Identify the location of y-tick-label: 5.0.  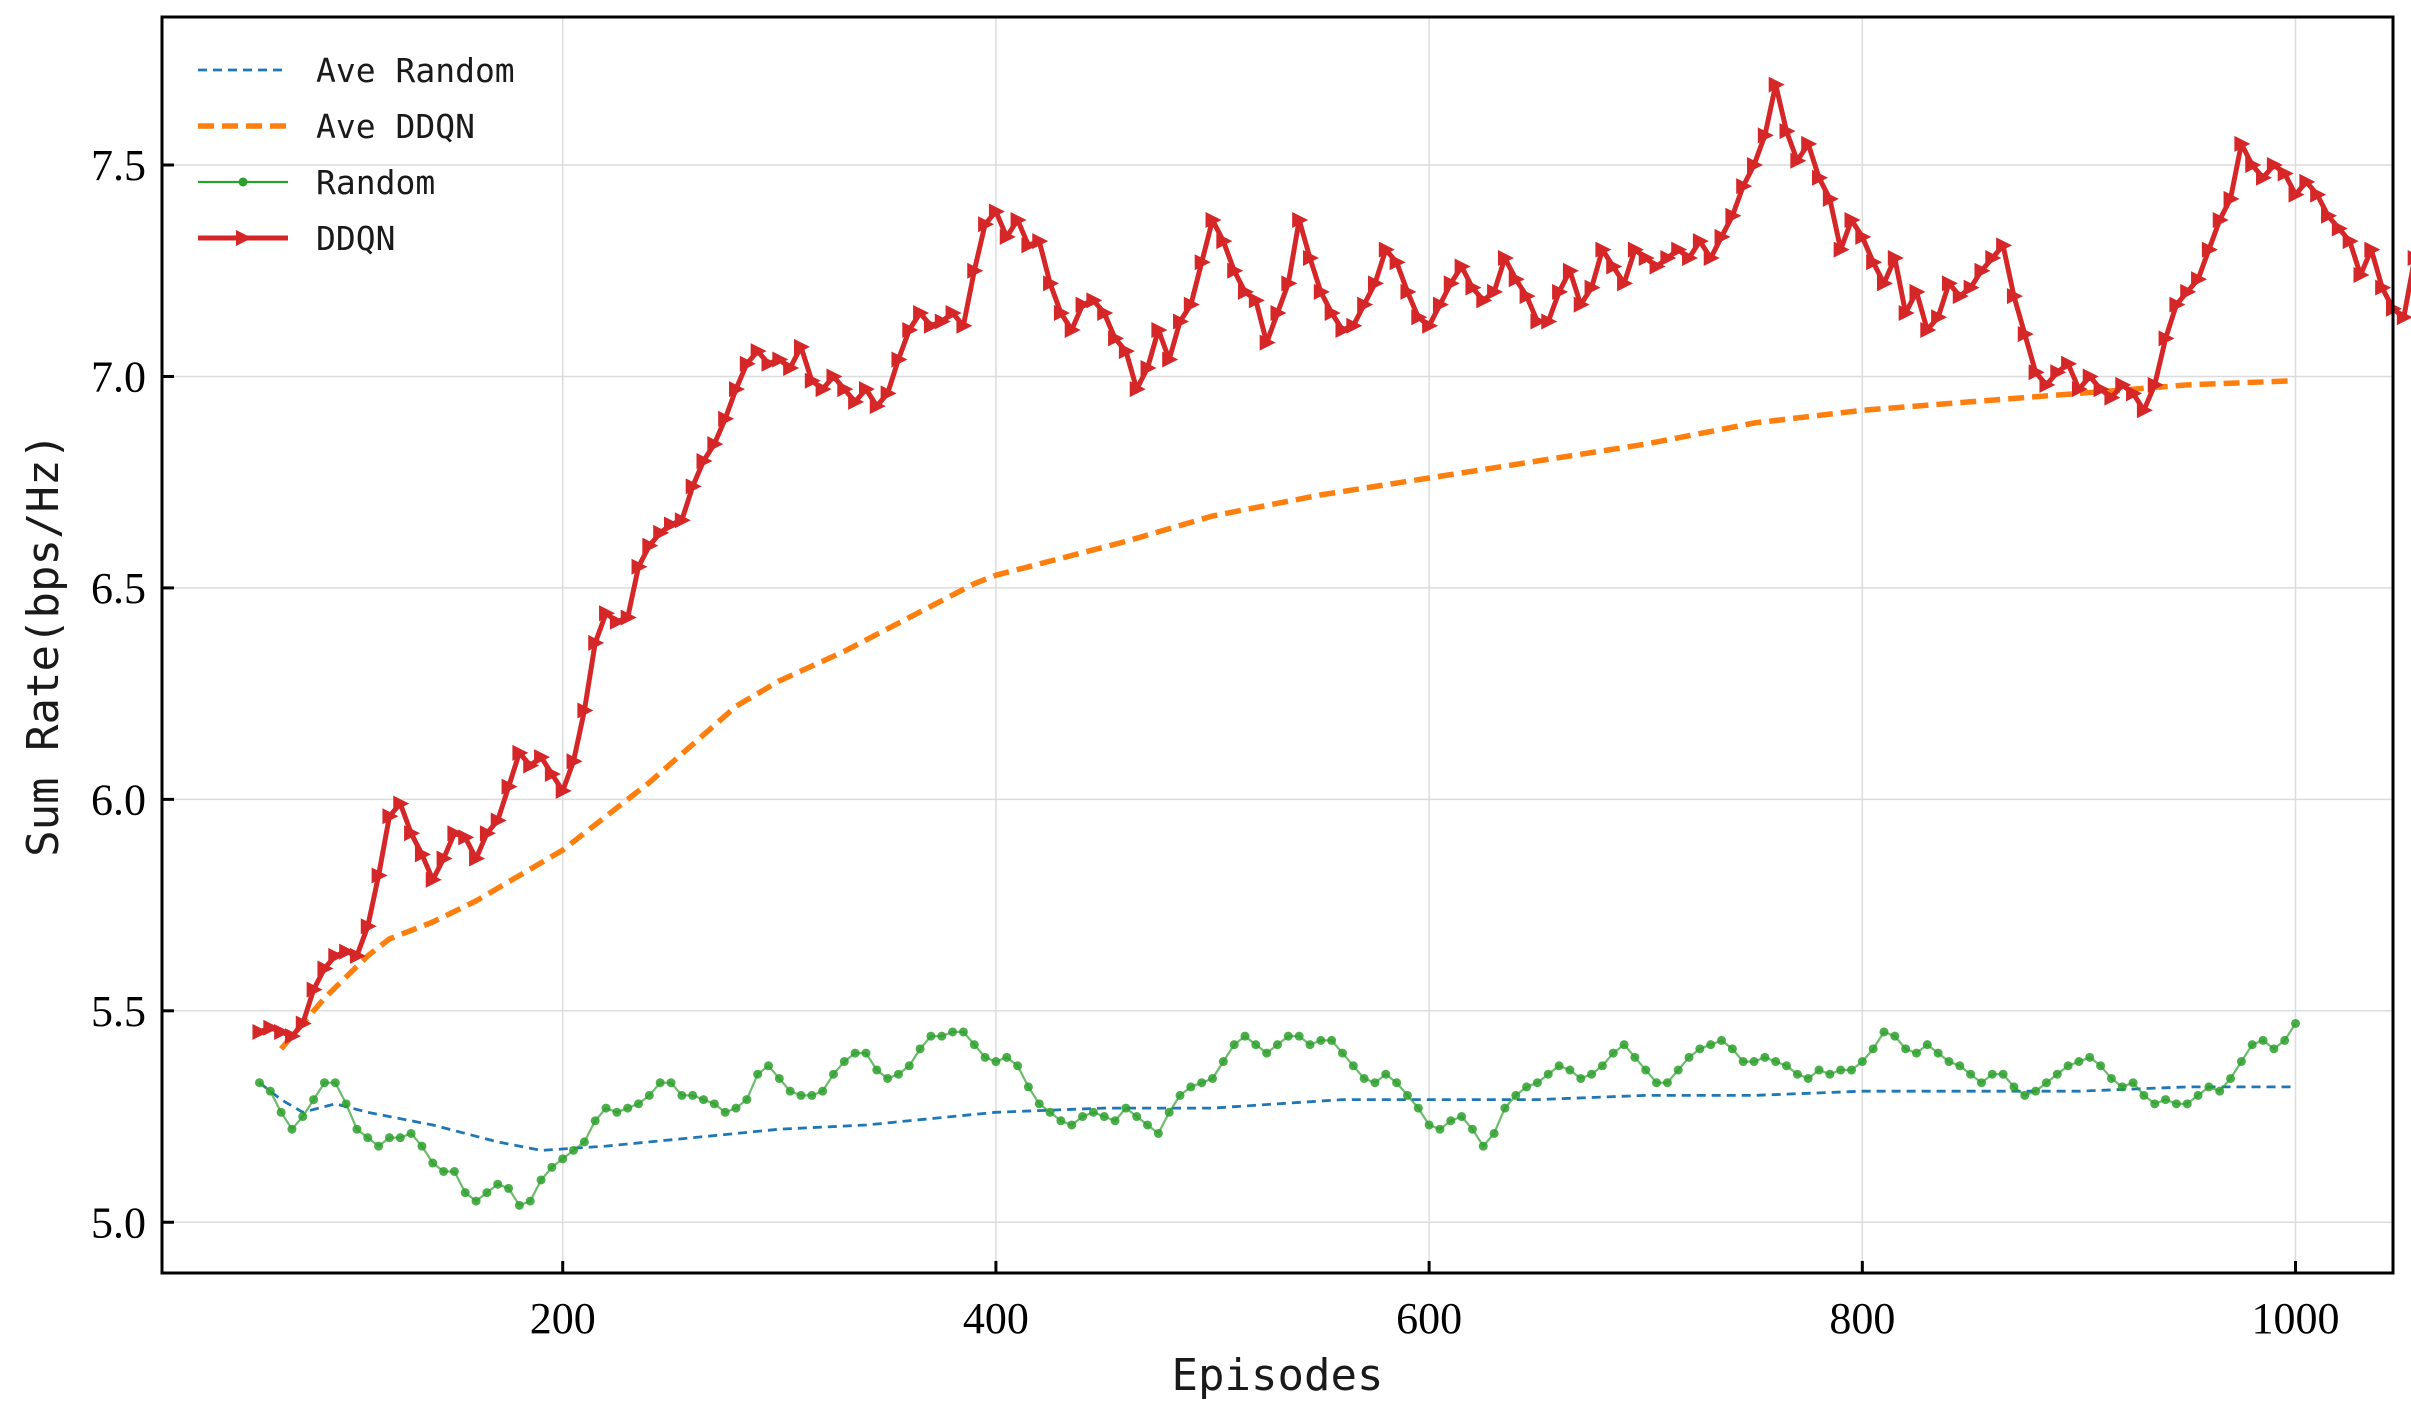
(118, 1222).